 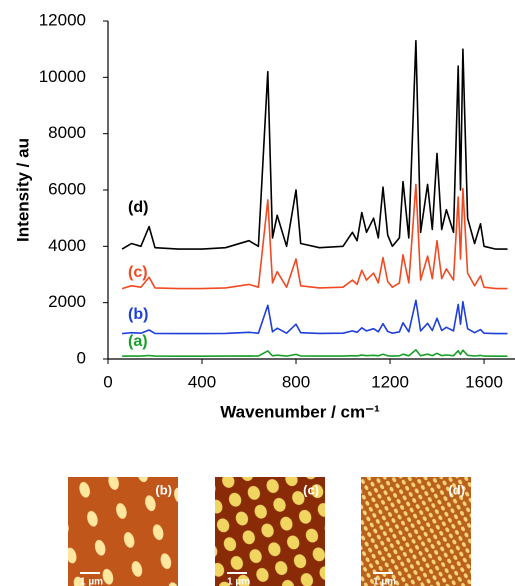 What do you see at coordinates (484, 381) in the screenshot?
I see `x-tick-label: 1600` at bounding box center [484, 381].